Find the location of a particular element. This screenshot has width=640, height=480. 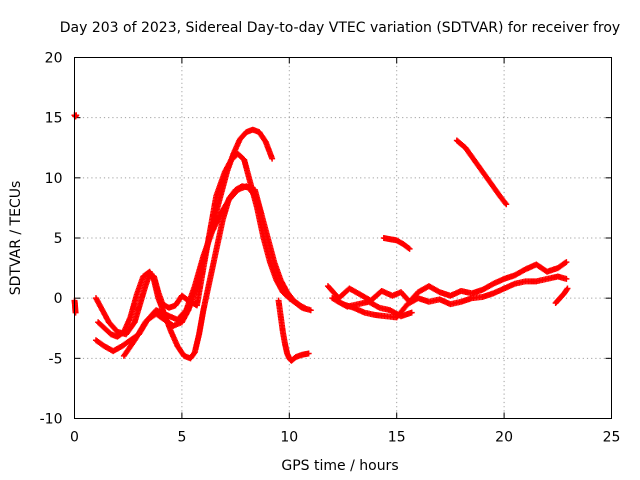

y-tick-label: 5 is located at coordinates (58, 239).